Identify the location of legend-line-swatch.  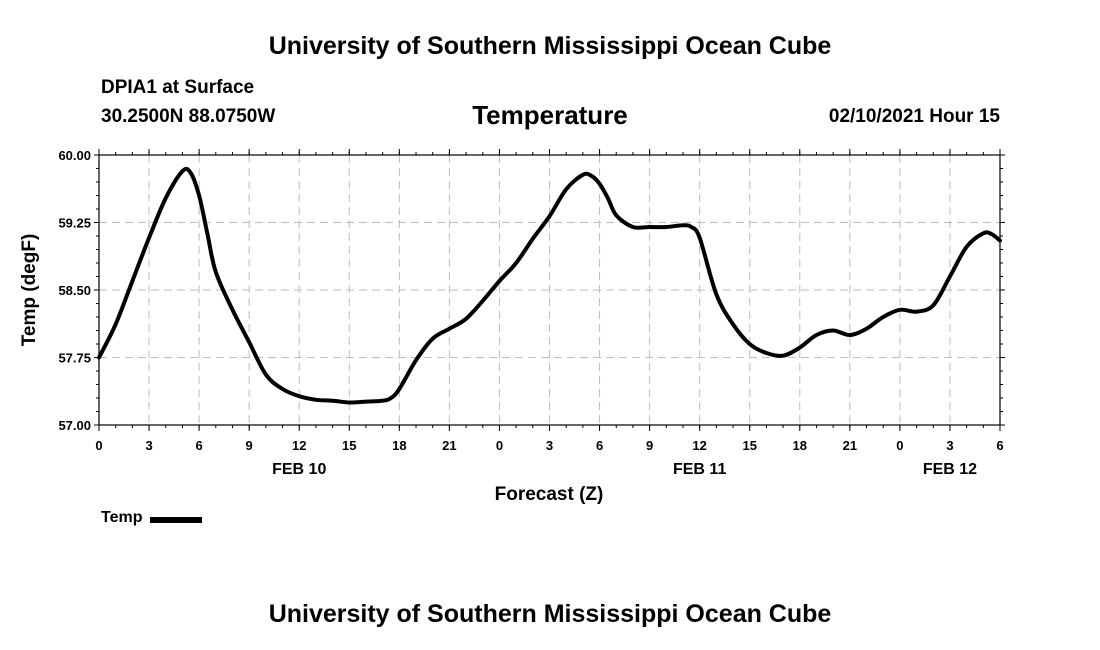
(176, 519).